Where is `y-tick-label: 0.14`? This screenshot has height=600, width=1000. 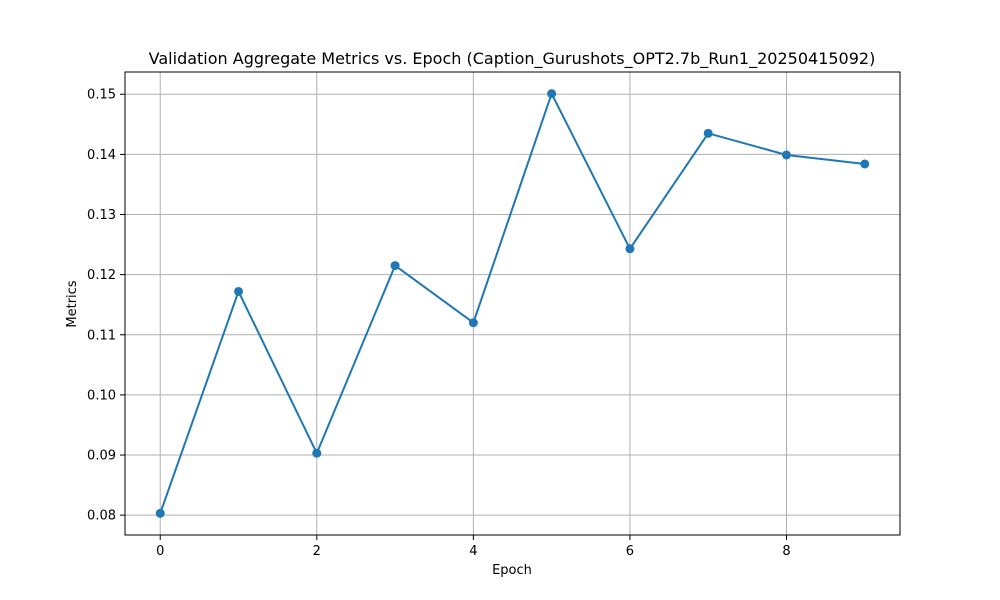 y-tick-label: 0.14 is located at coordinates (101, 155).